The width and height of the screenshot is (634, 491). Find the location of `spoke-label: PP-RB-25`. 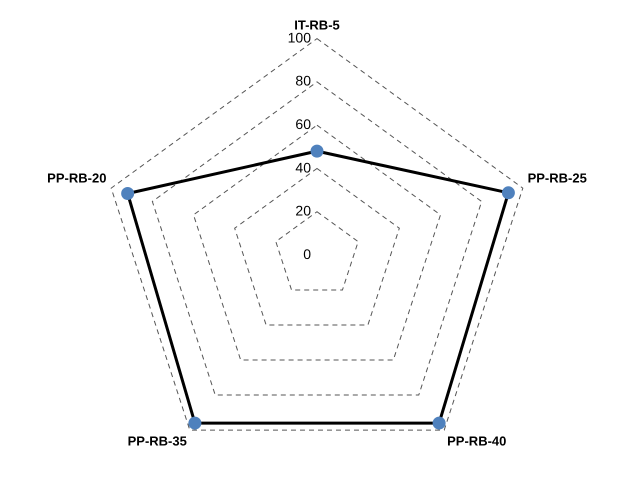

spoke-label: PP-RB-25 is located at coordinates (557, 178).